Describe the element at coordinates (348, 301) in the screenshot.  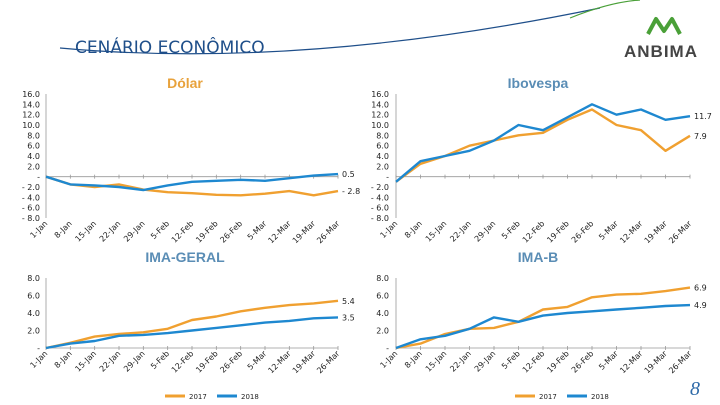
I see `end-label-2017: 5.4` at that location.